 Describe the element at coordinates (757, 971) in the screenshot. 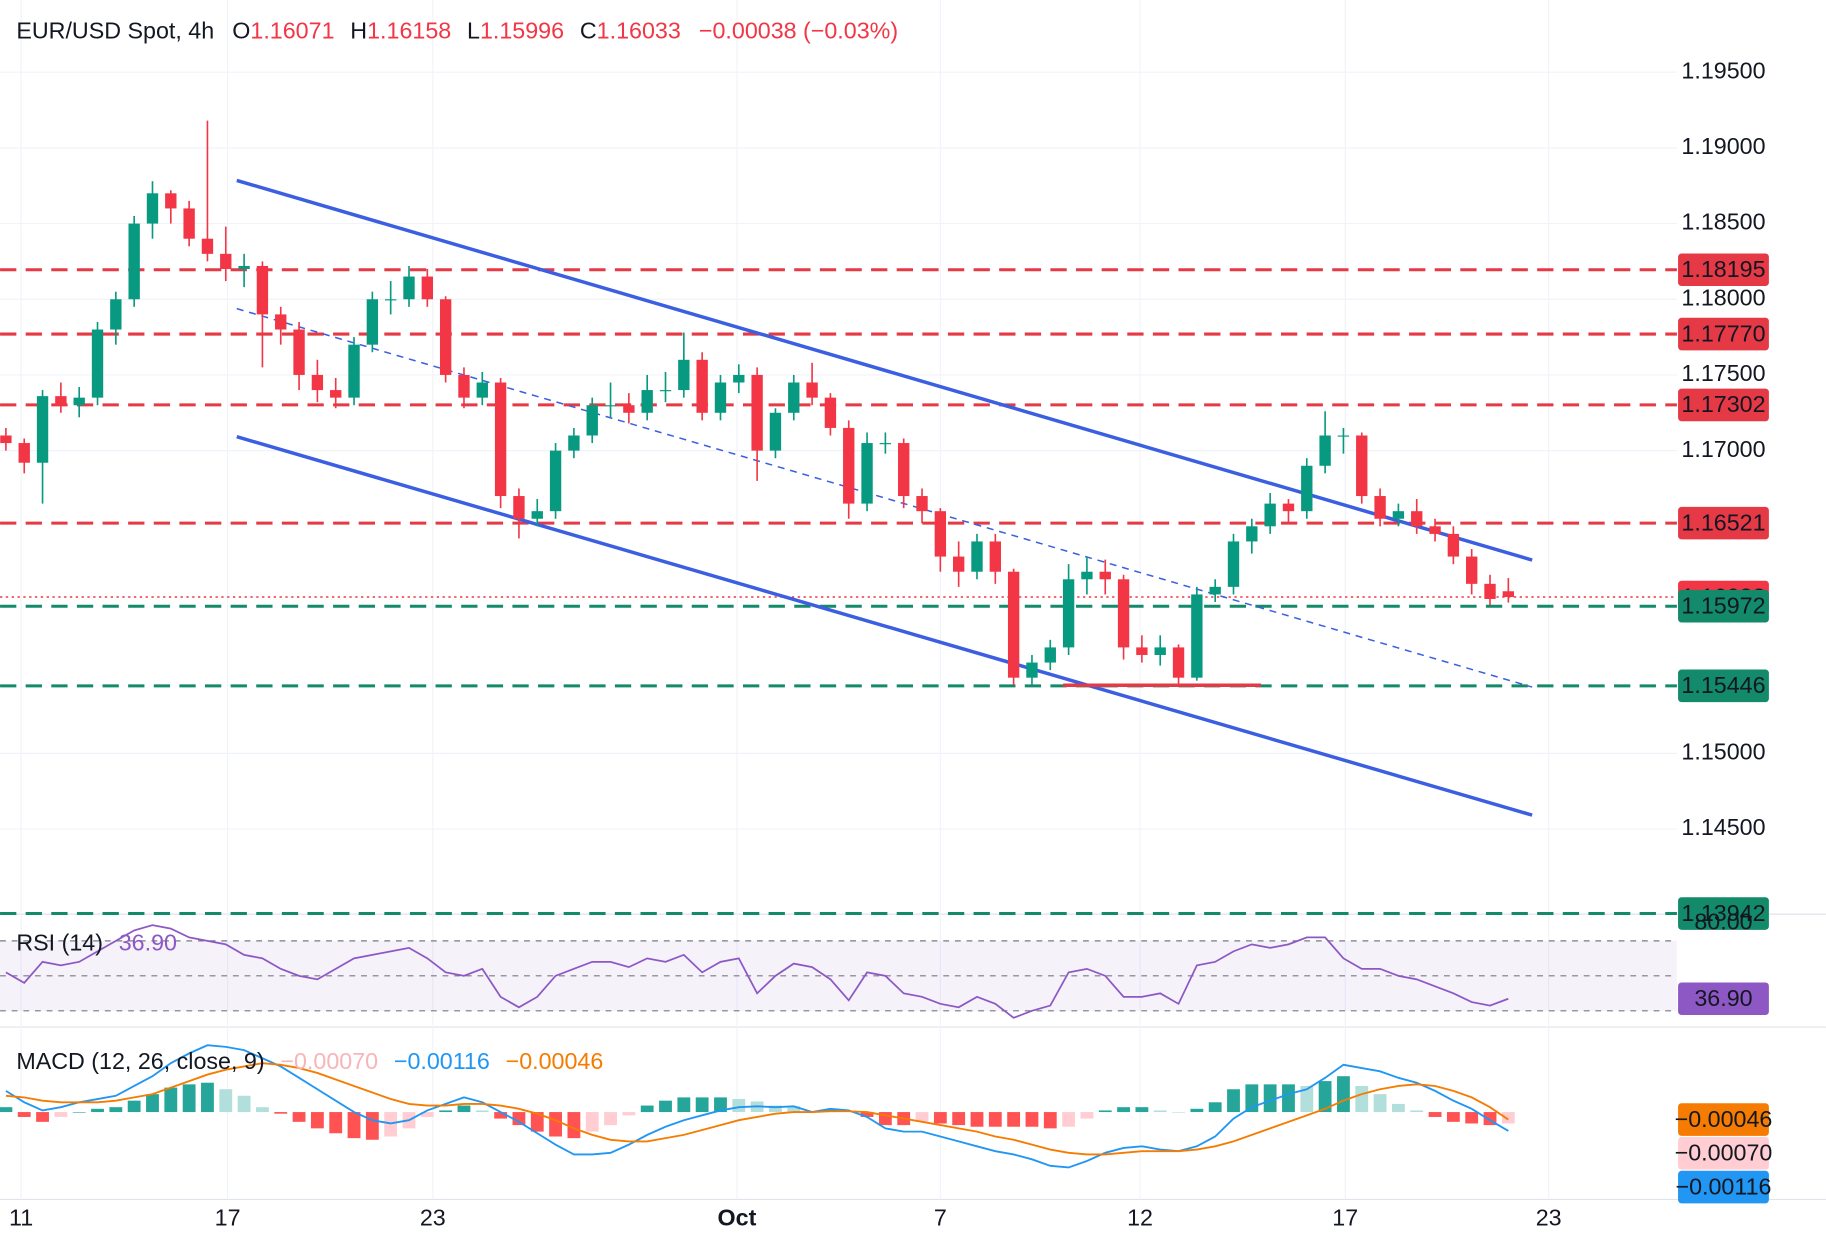

I see `rsi-line` at that location.